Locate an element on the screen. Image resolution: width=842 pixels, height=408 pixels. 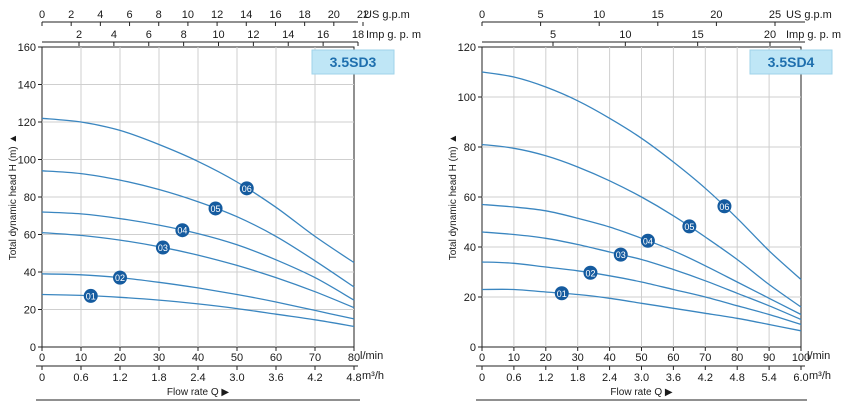
top-us-unit-label: US g.p.m is located at coordinates (809, 15).